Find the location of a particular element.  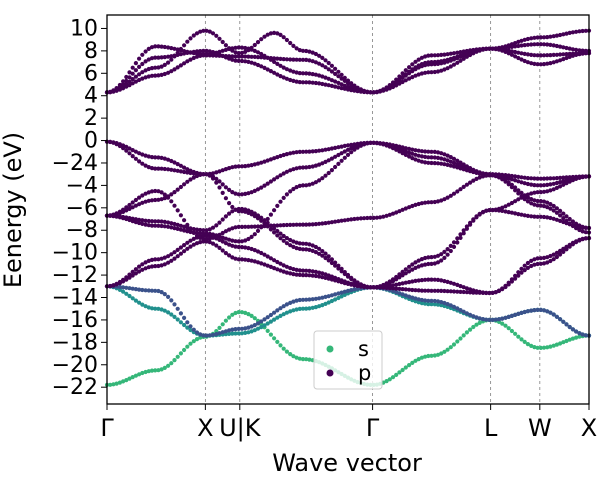

legend-marker-p is located at coordinates (330, 373).